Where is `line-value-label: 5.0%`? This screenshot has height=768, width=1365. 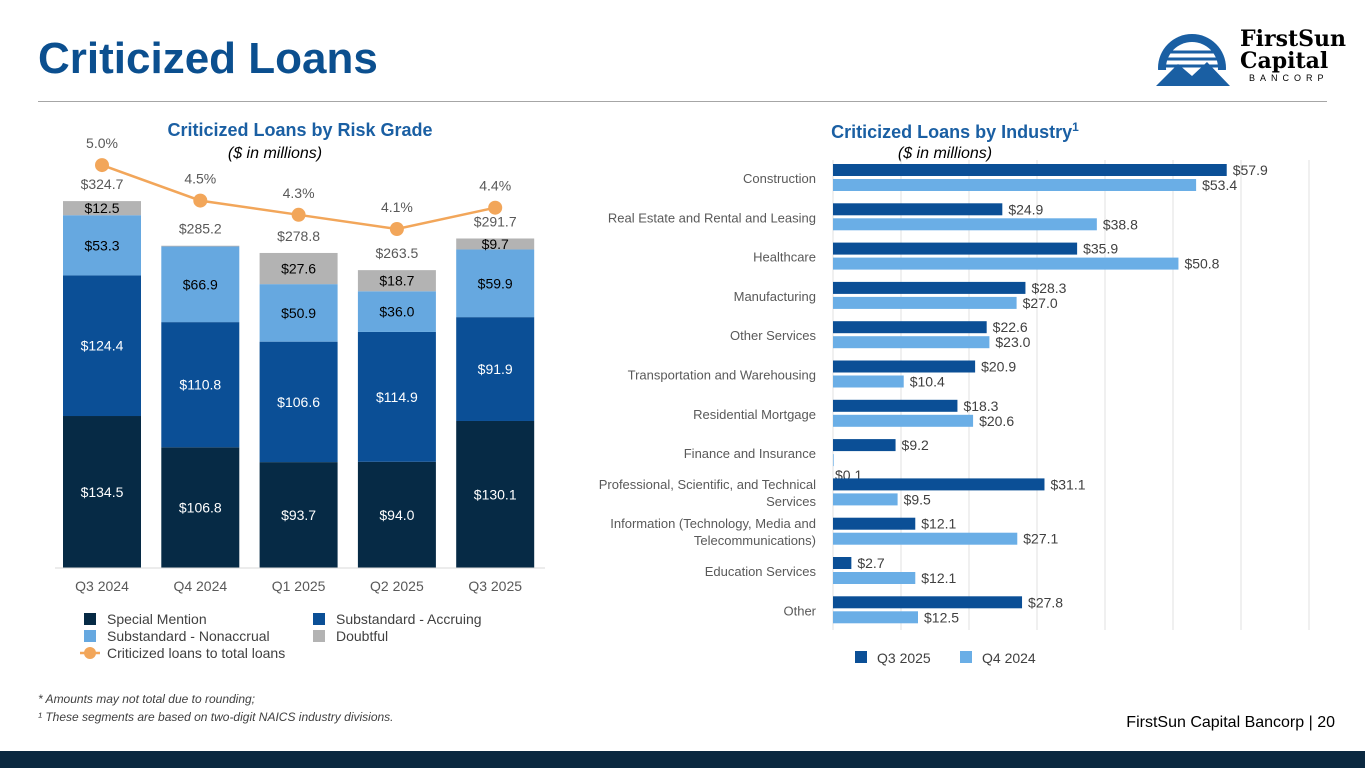 line-value-label: 5.0% is located at coordinates (102, 143).